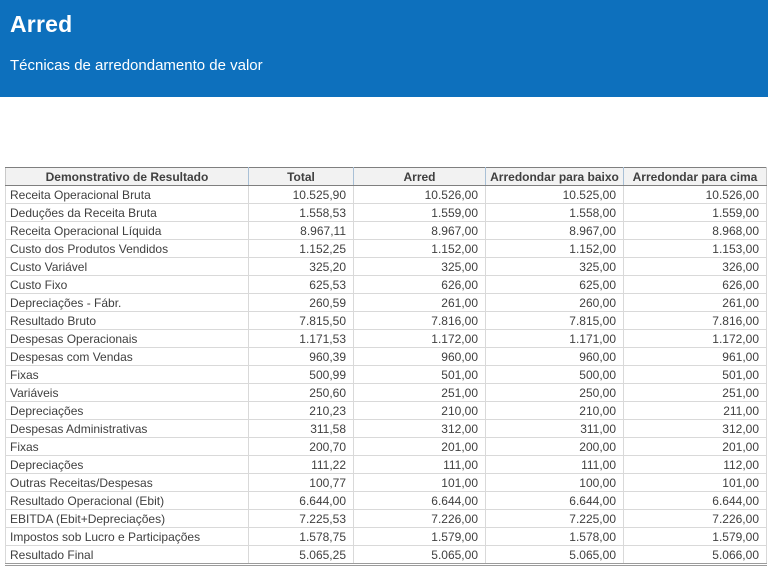  Describe the element at coordinates (554, 176) in the screenshot. I see `column-header-arredondar-baixo: Arredondar para baixo` at that location.